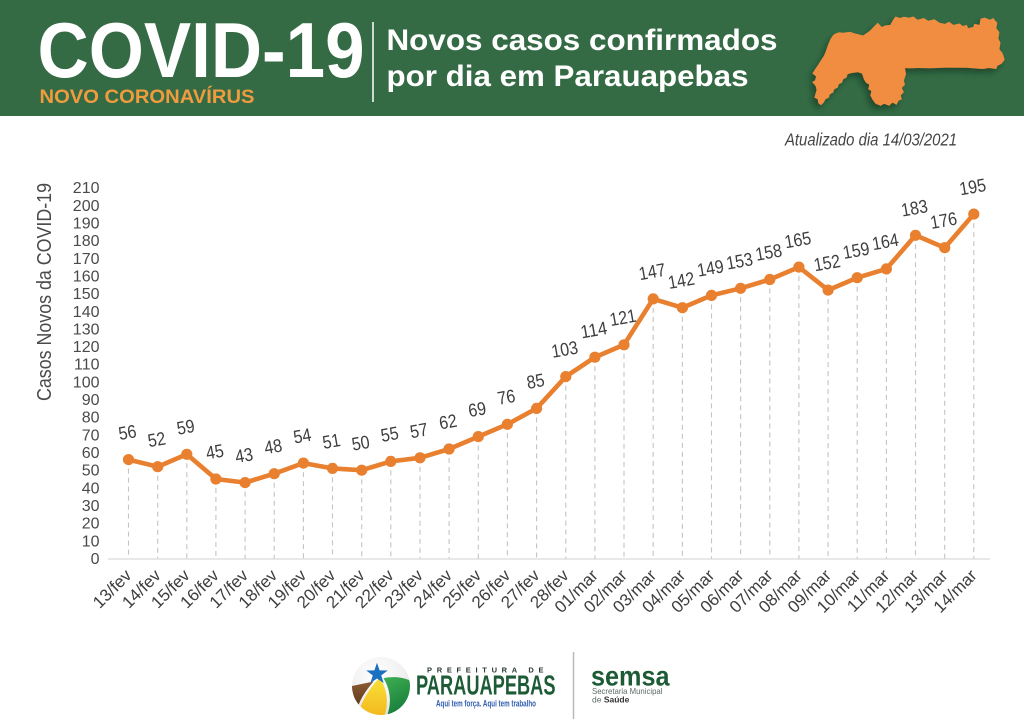  I want to click on svg-text: 59, so click(185, 427).